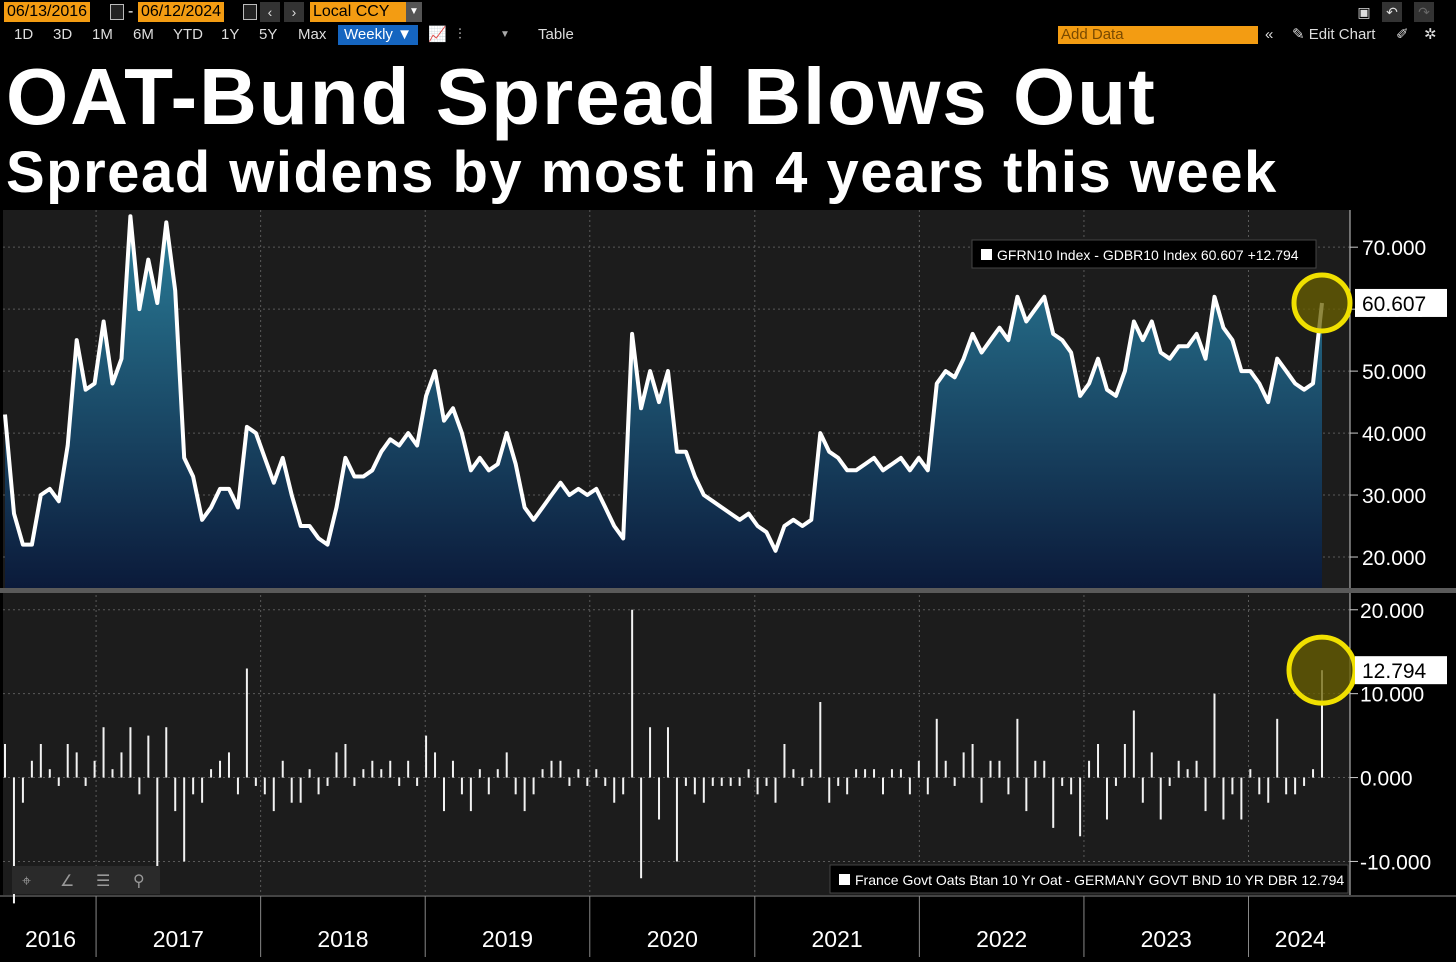 The height and width of the screenshot is (962, 1456). Describe the element at coordinates (1269, 34) in the screenshot. I see `collapse-icon: «` at that location.